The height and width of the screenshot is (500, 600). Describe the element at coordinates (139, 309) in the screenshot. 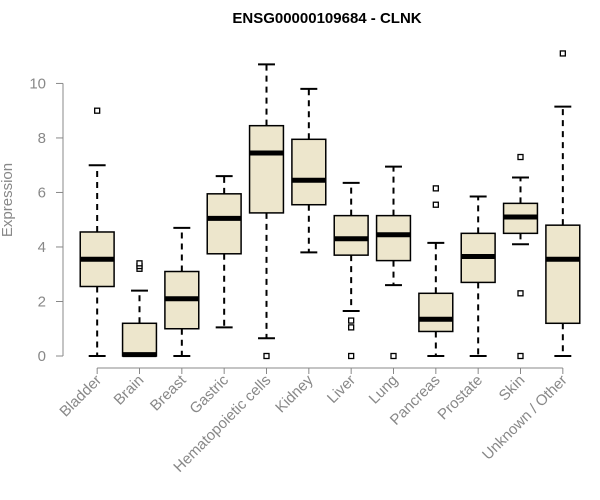

I see `box-brain` at that location.